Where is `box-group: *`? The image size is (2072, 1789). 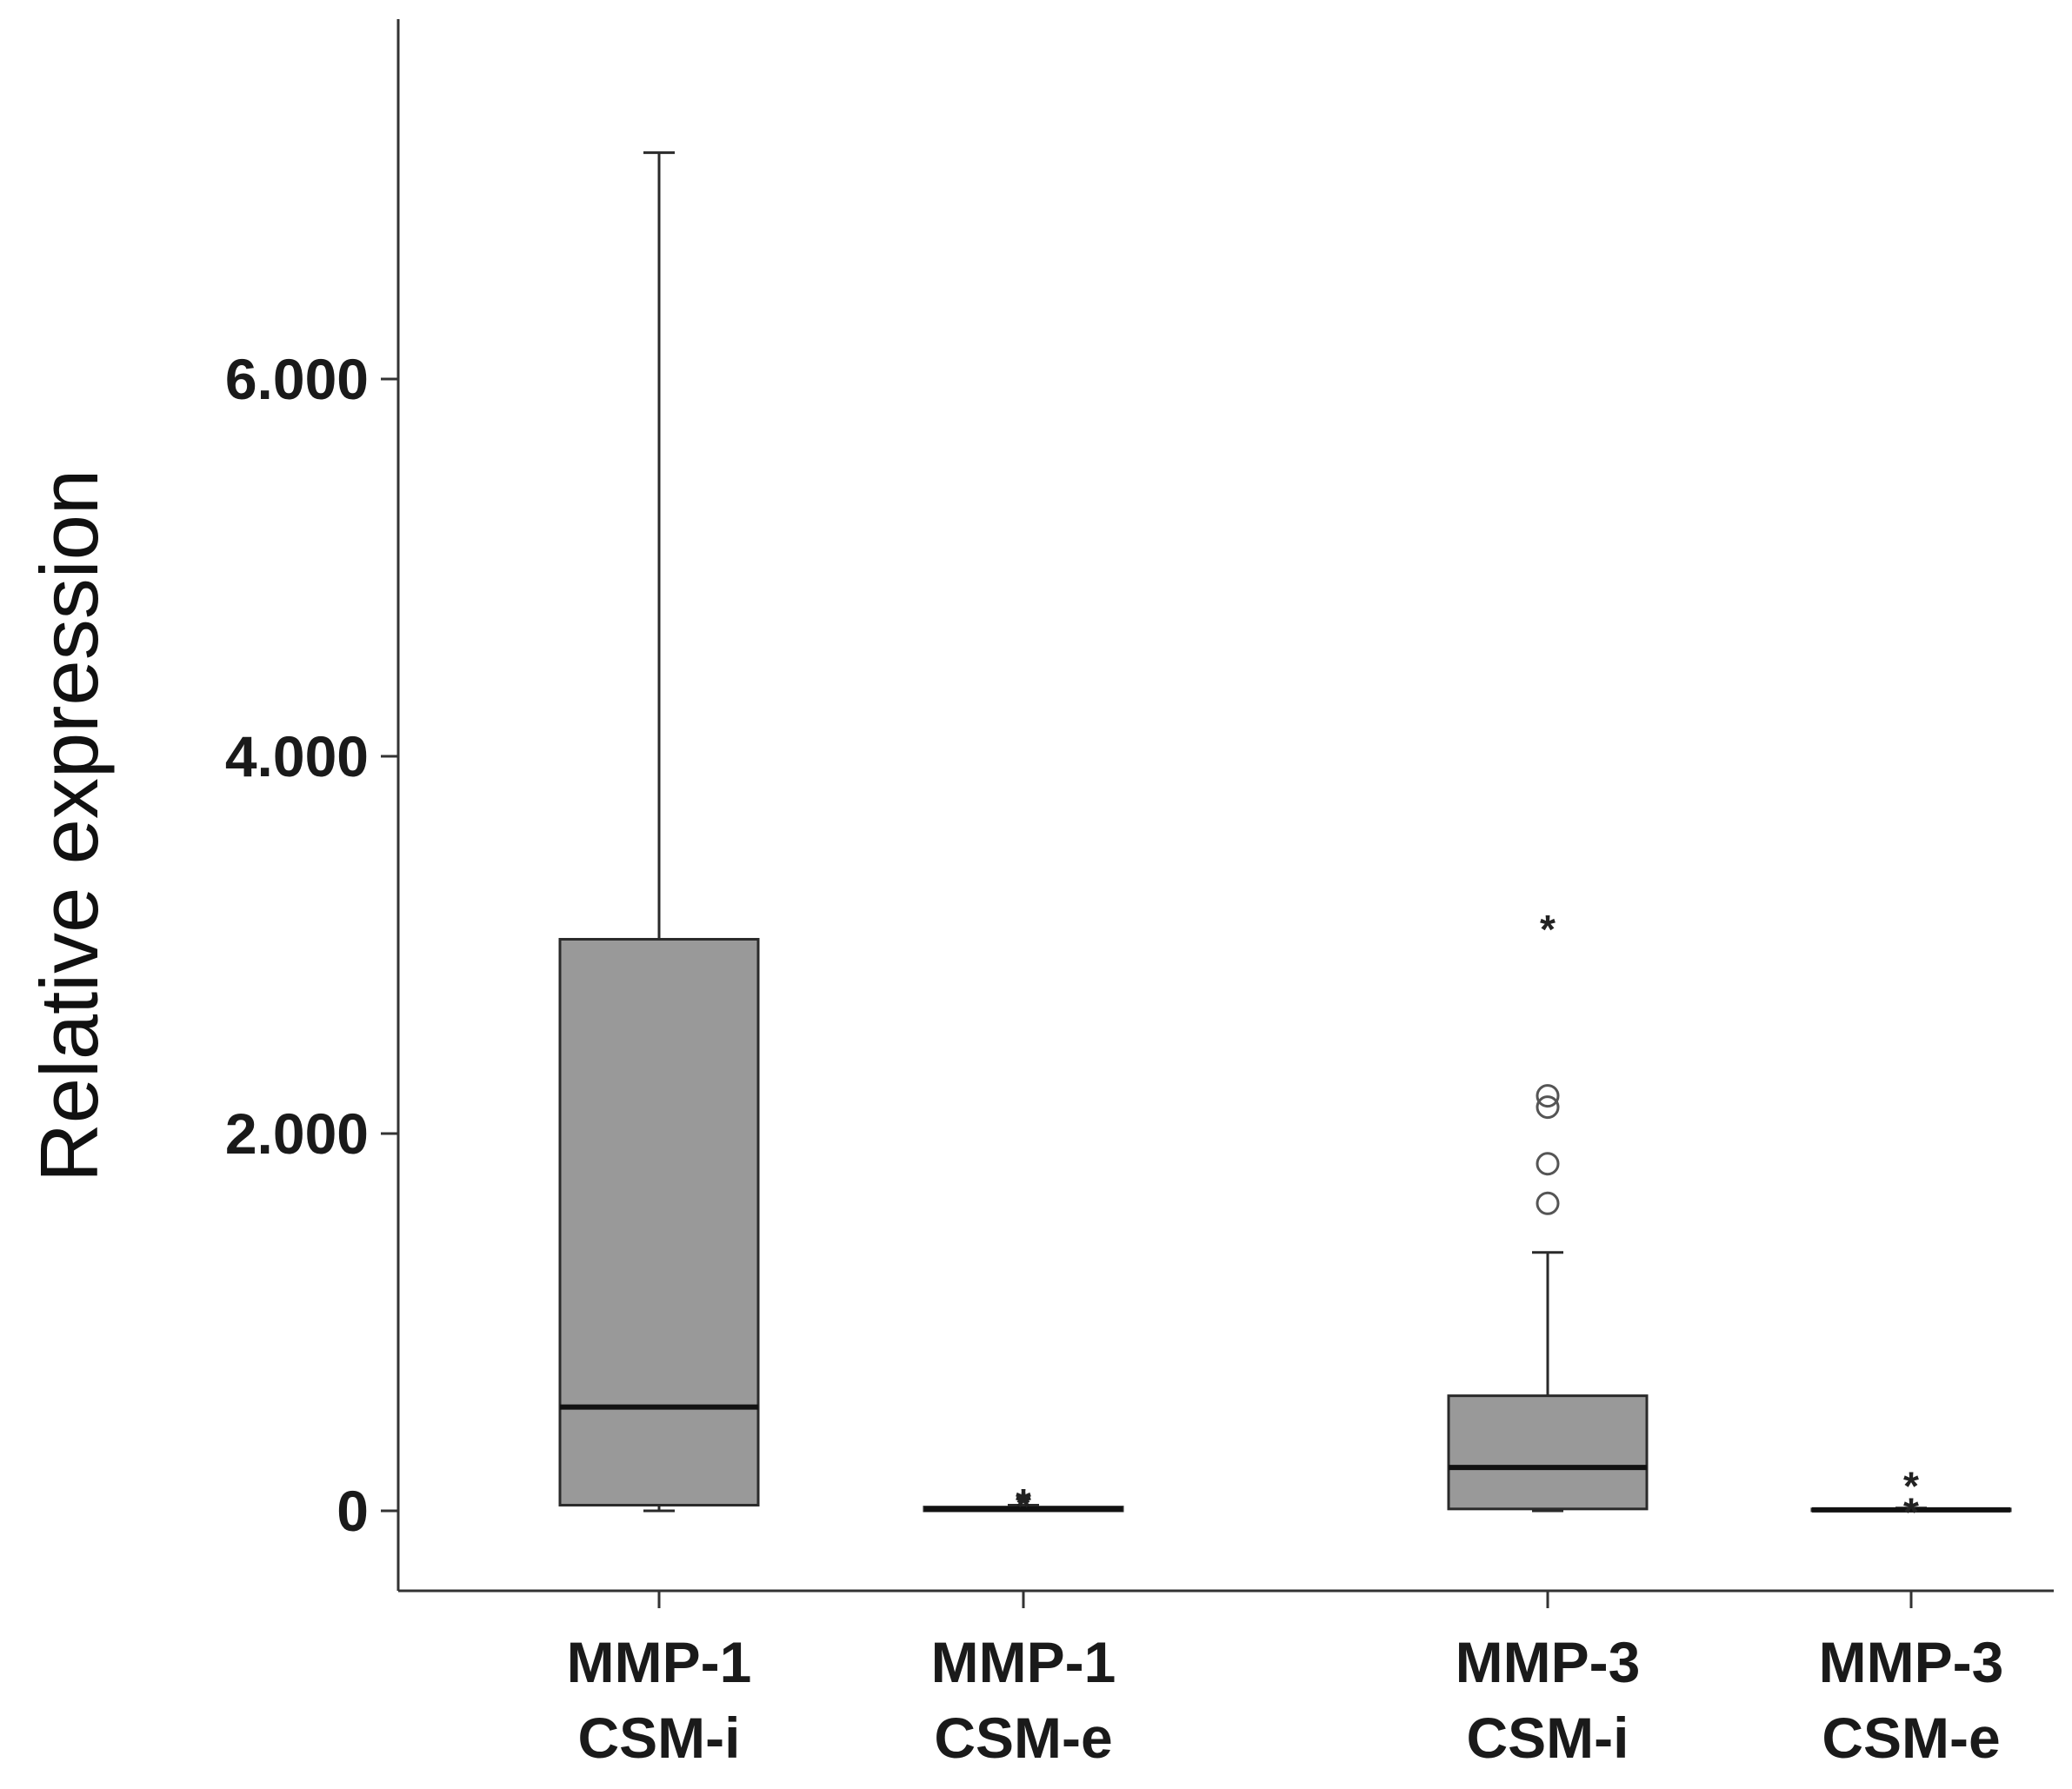
box-group: * is located at coordinates (1548, 1210).